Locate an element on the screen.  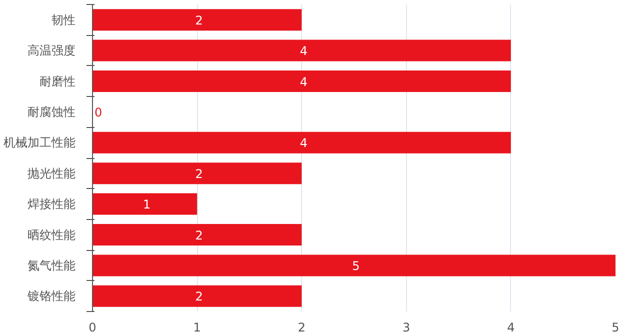
x-tick-label: 1 is located at coordinates (197, 327).